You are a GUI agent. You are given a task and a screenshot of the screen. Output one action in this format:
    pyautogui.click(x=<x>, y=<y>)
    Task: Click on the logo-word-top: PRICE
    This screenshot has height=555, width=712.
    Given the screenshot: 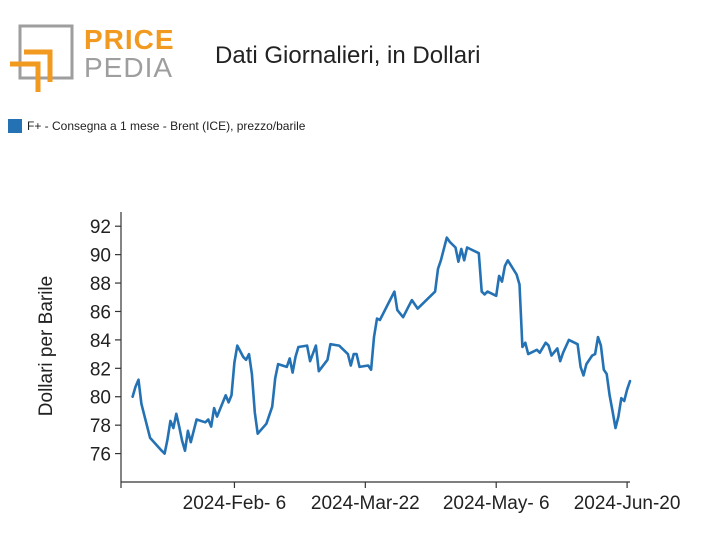 What is the action you would take?
    pyautogui.click(x=129, y=39)
    